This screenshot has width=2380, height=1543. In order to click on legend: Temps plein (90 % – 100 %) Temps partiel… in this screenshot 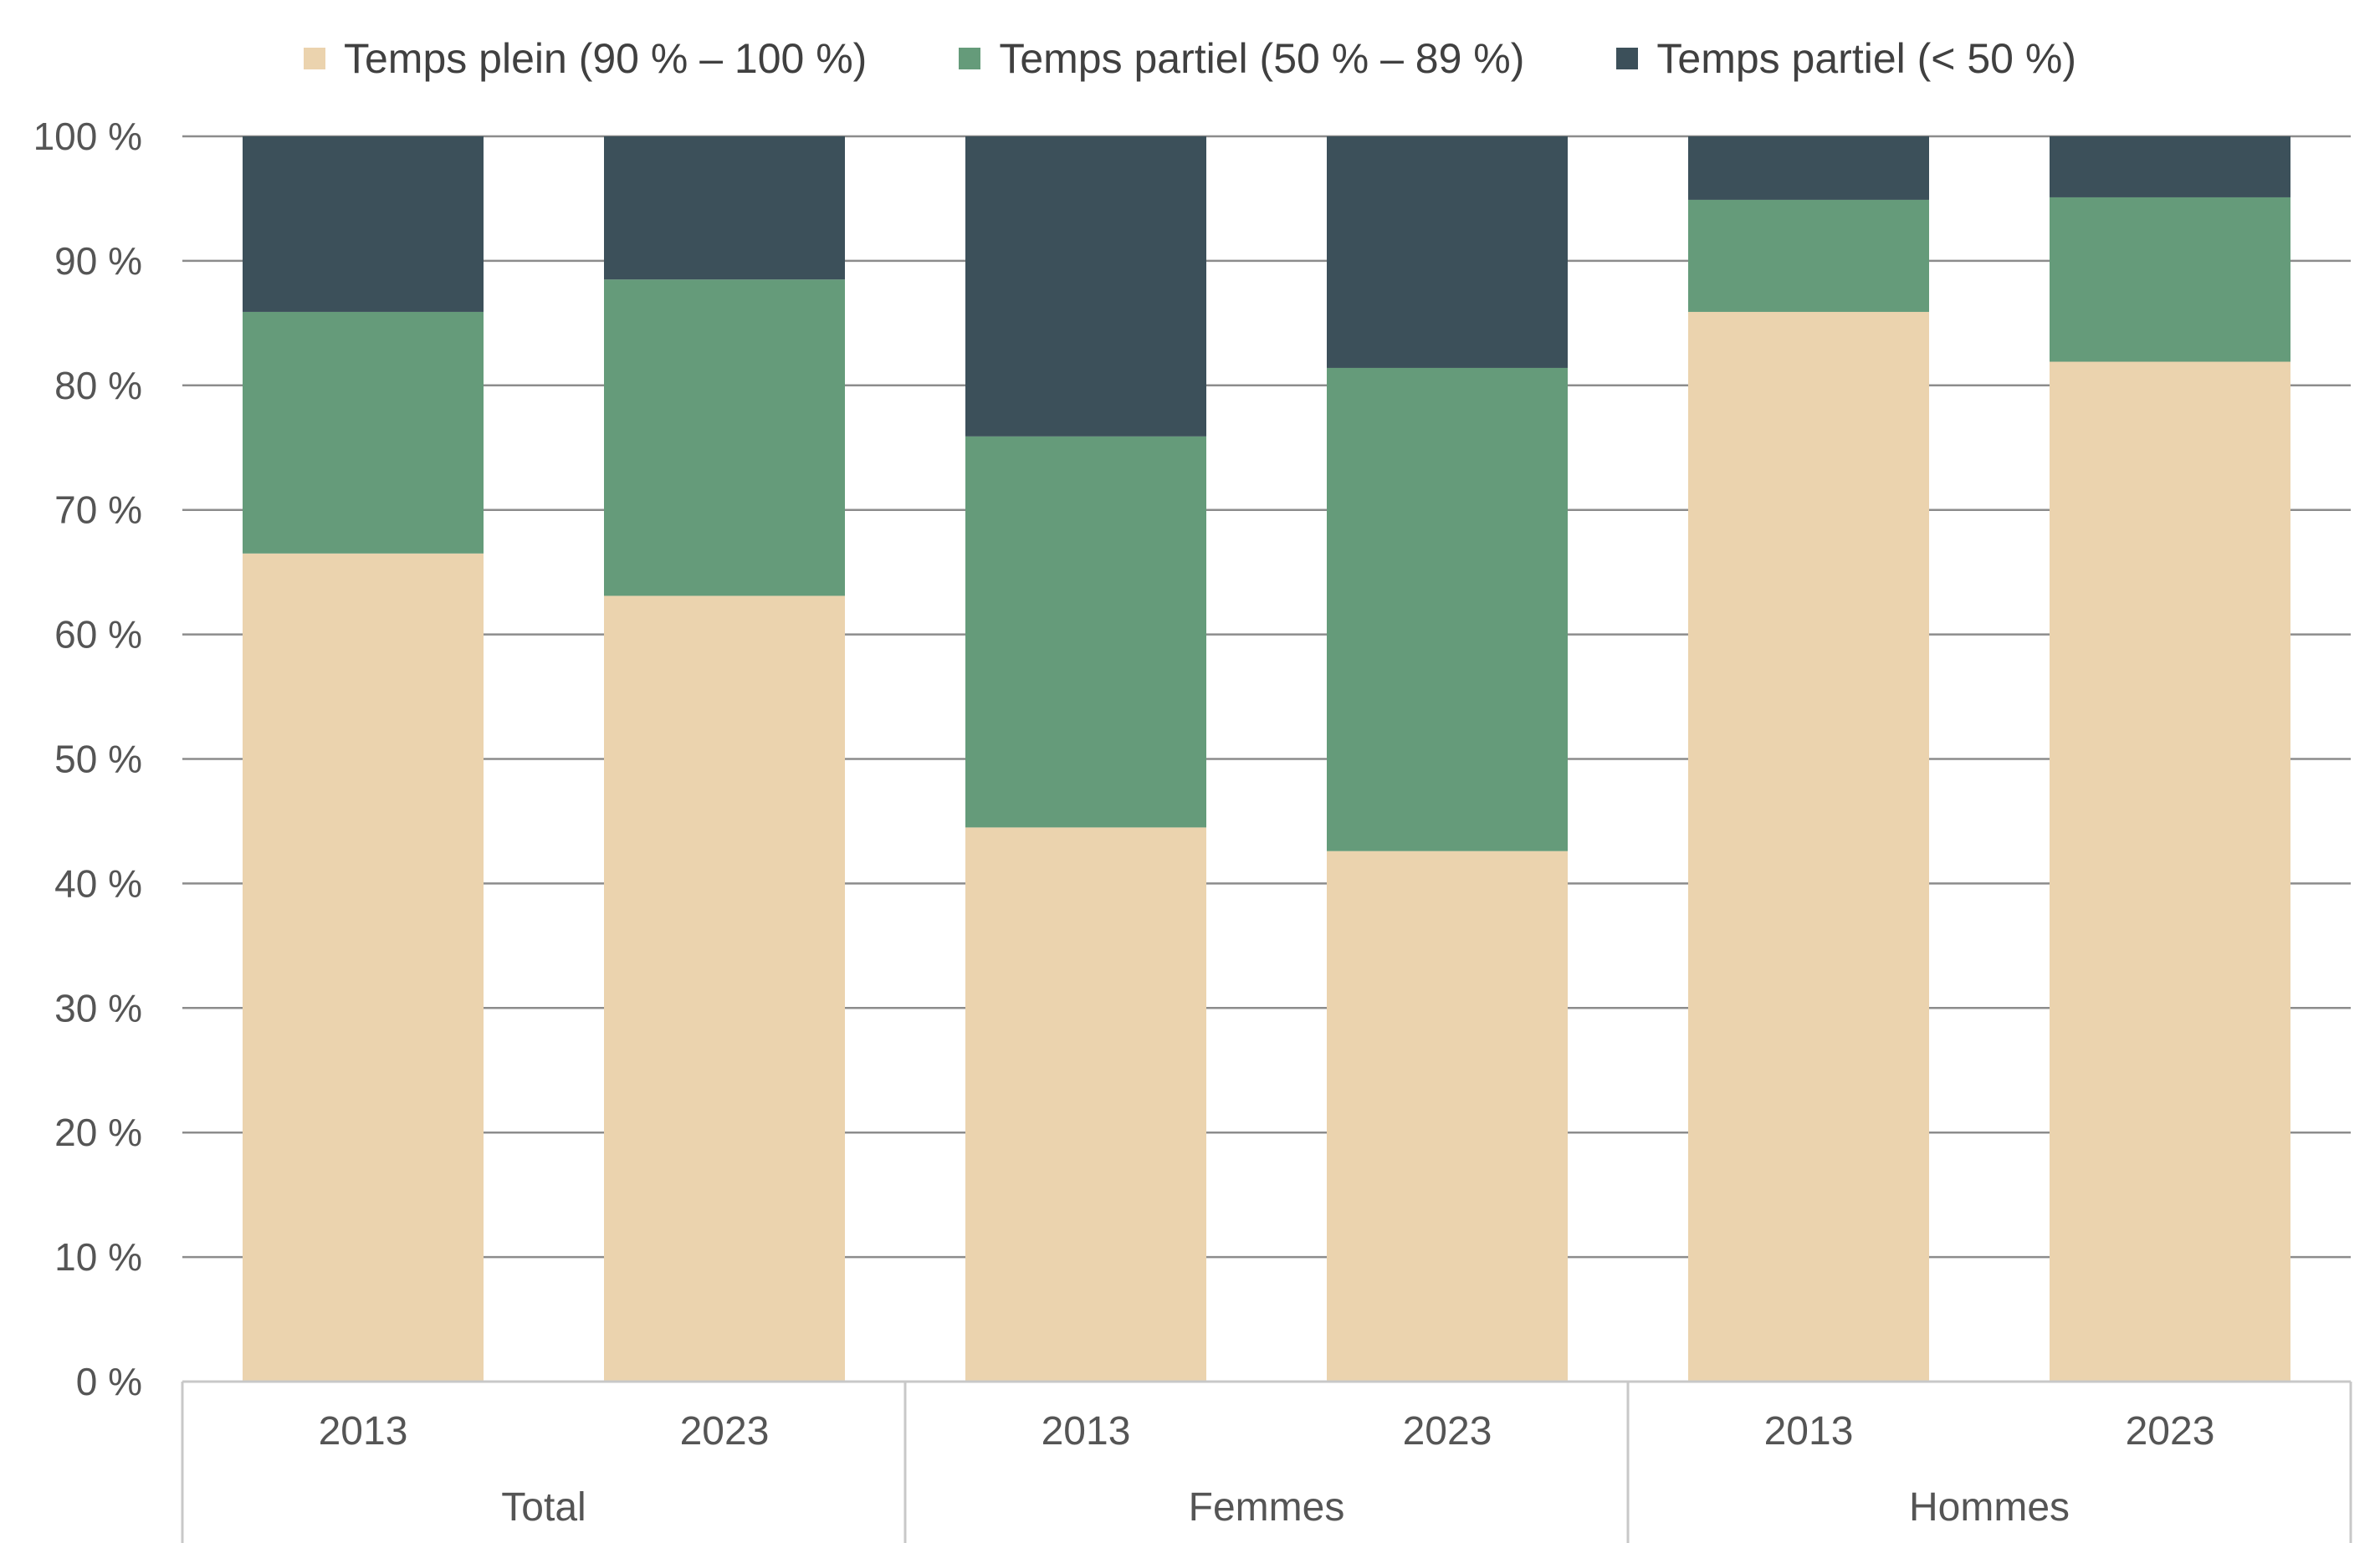, I will do `click(1190, 59)`.